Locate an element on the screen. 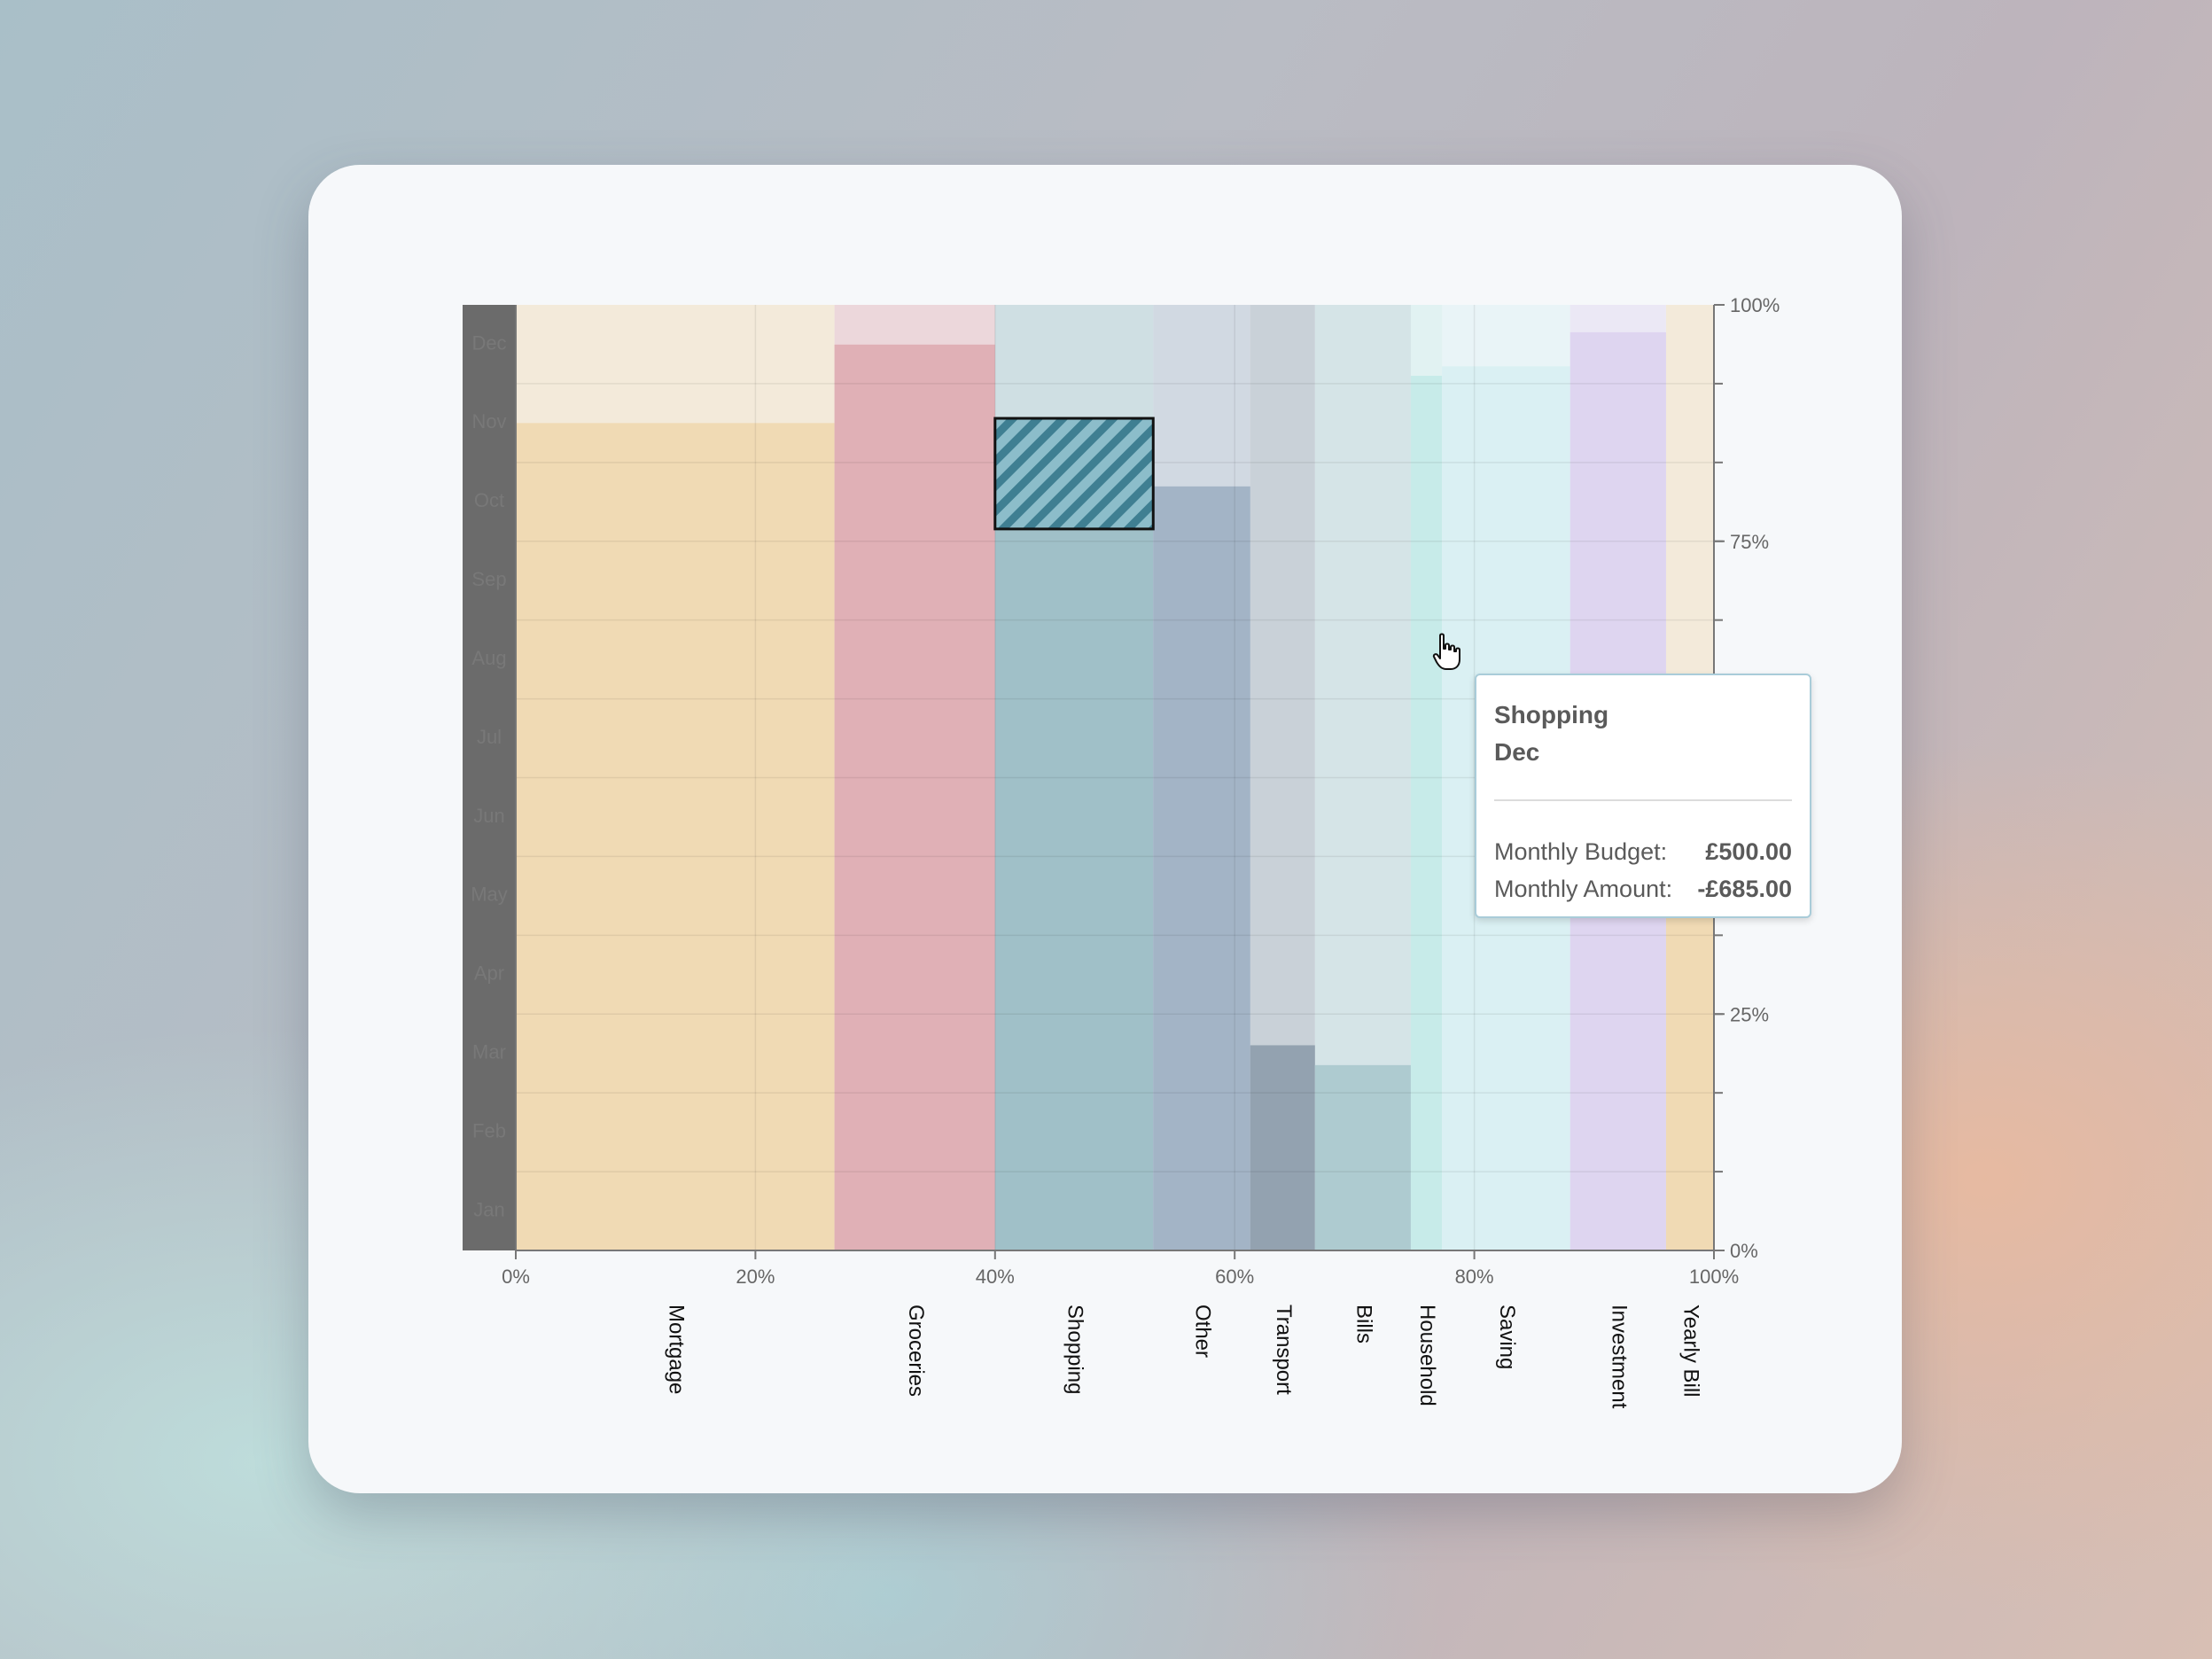 This screenshot has height=1659, width=2212. tooltip-row-budget: Monthly Budget: £500.00 is located at coordinates (1643, 851).